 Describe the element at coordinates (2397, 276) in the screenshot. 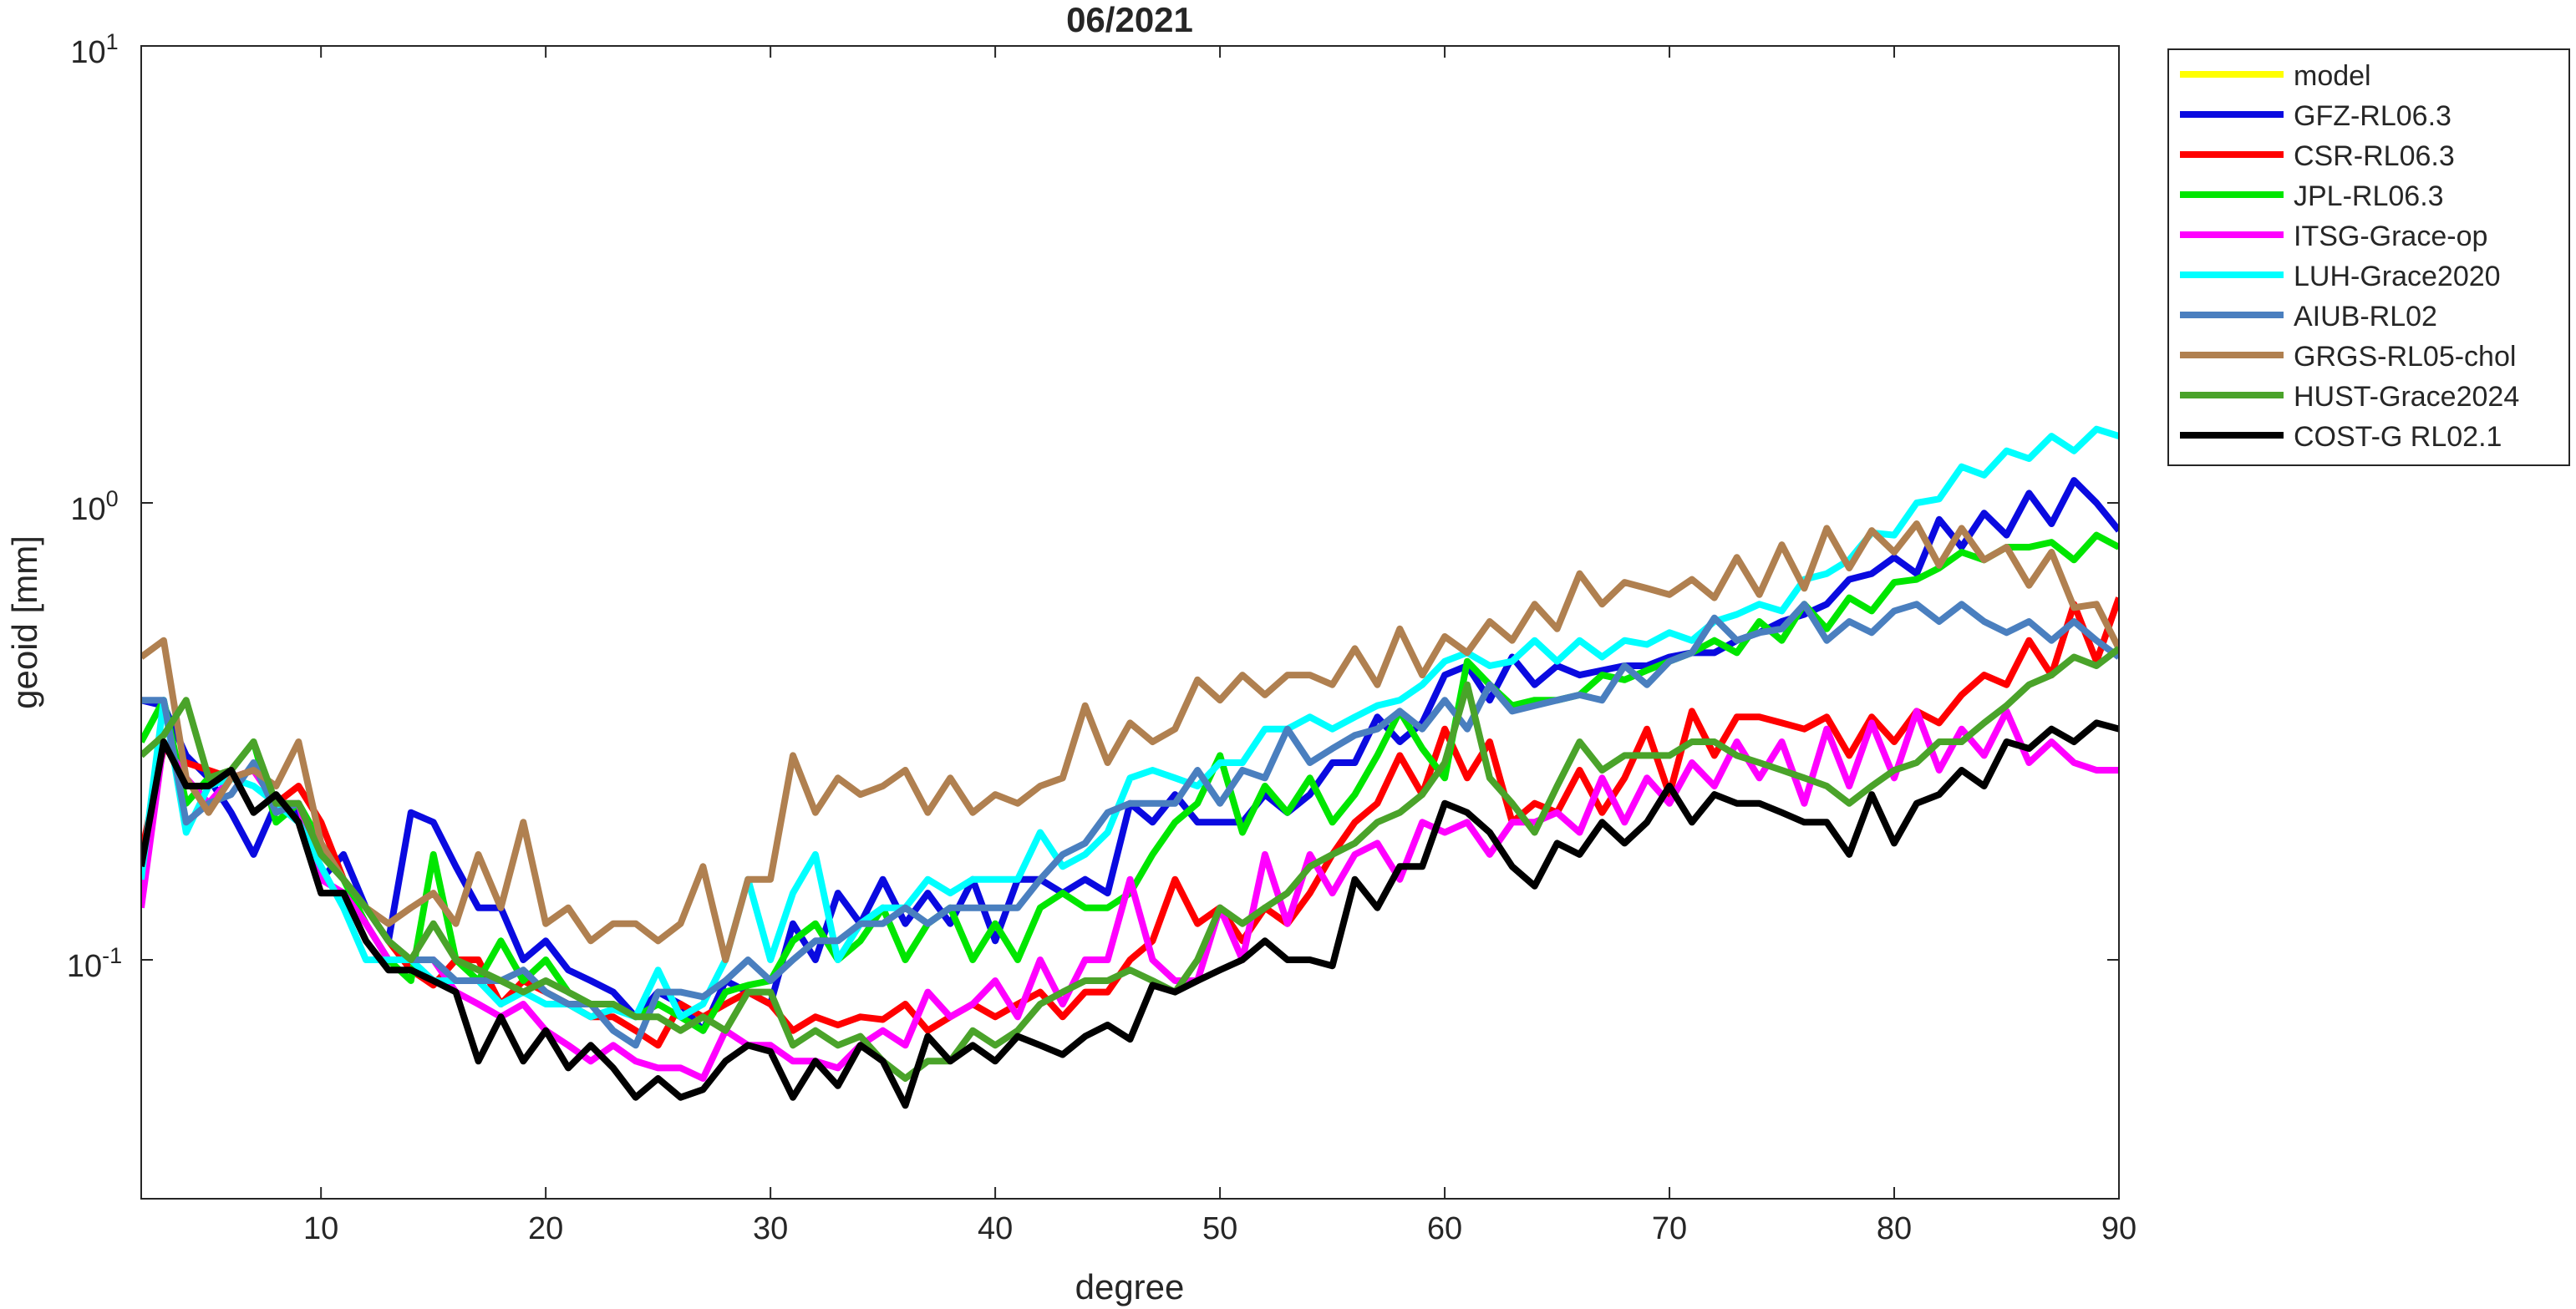

I see `legend-label: LUH-Grace2020` at that location.